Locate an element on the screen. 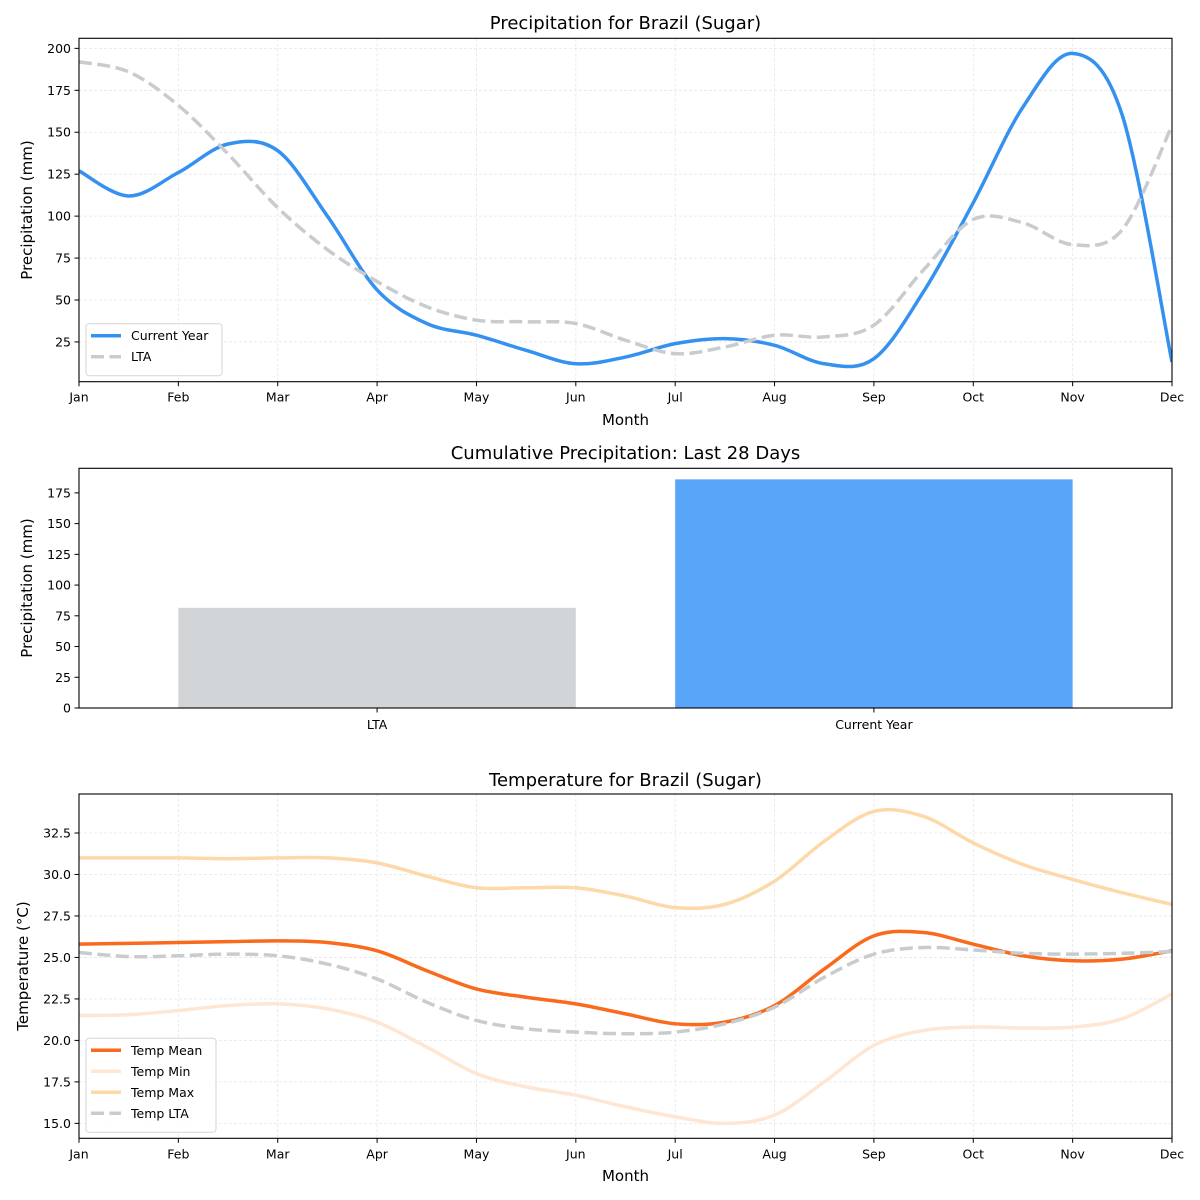 This screenshot has width=1200, height=1200. y-tick-label: 32.5 is located at coordinates (57, 832).